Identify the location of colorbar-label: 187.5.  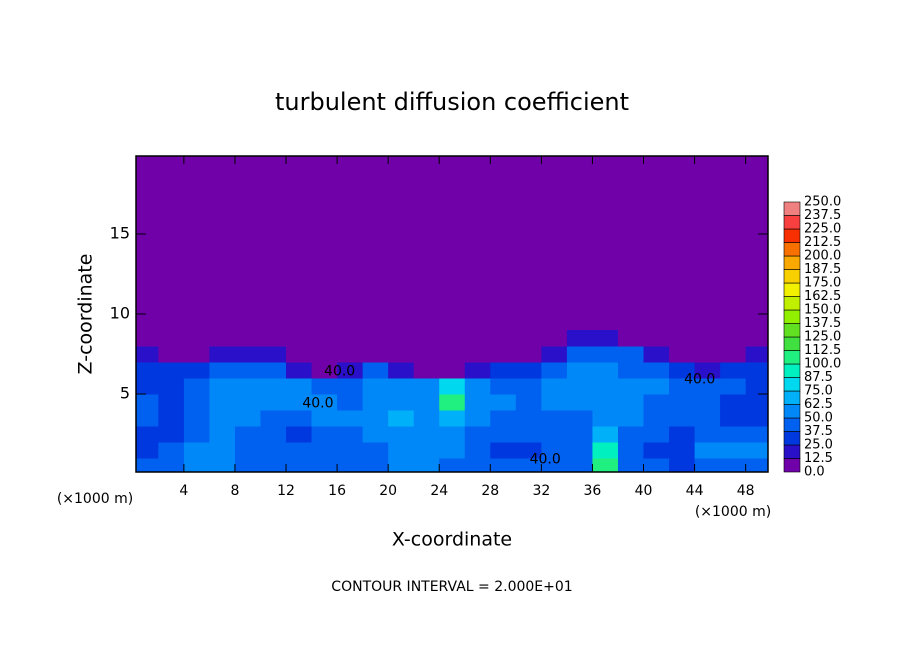
(822, 269).